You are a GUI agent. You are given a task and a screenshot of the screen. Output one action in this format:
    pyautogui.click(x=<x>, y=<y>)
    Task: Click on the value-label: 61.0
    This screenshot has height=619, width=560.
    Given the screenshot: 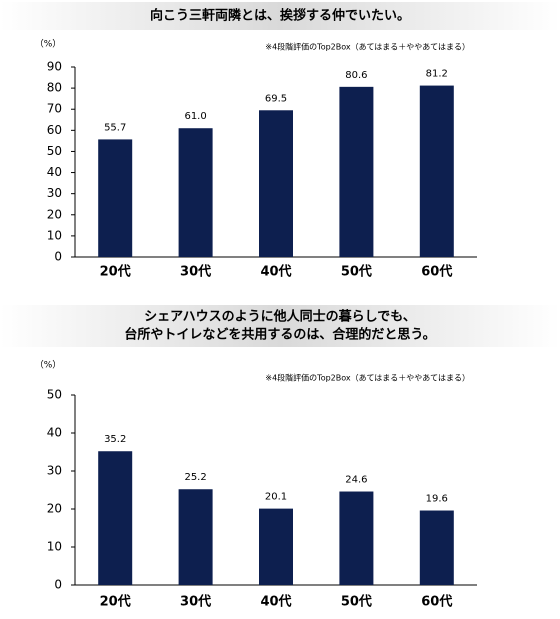 What is the action you would take?
    pyautogui.click(x=195, y=116)
    